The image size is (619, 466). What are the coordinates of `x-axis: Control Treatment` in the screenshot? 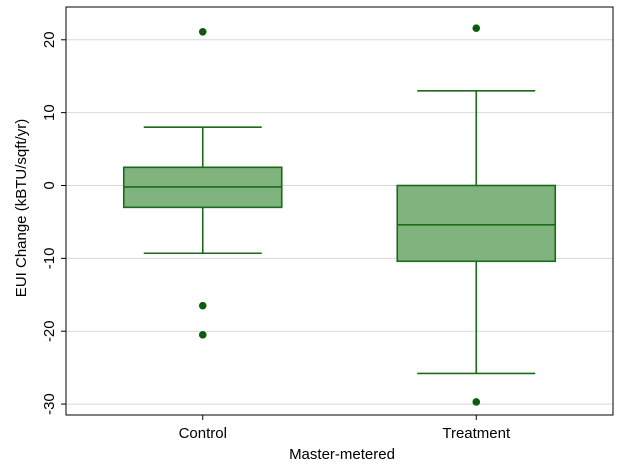 It's located at (345, 428).